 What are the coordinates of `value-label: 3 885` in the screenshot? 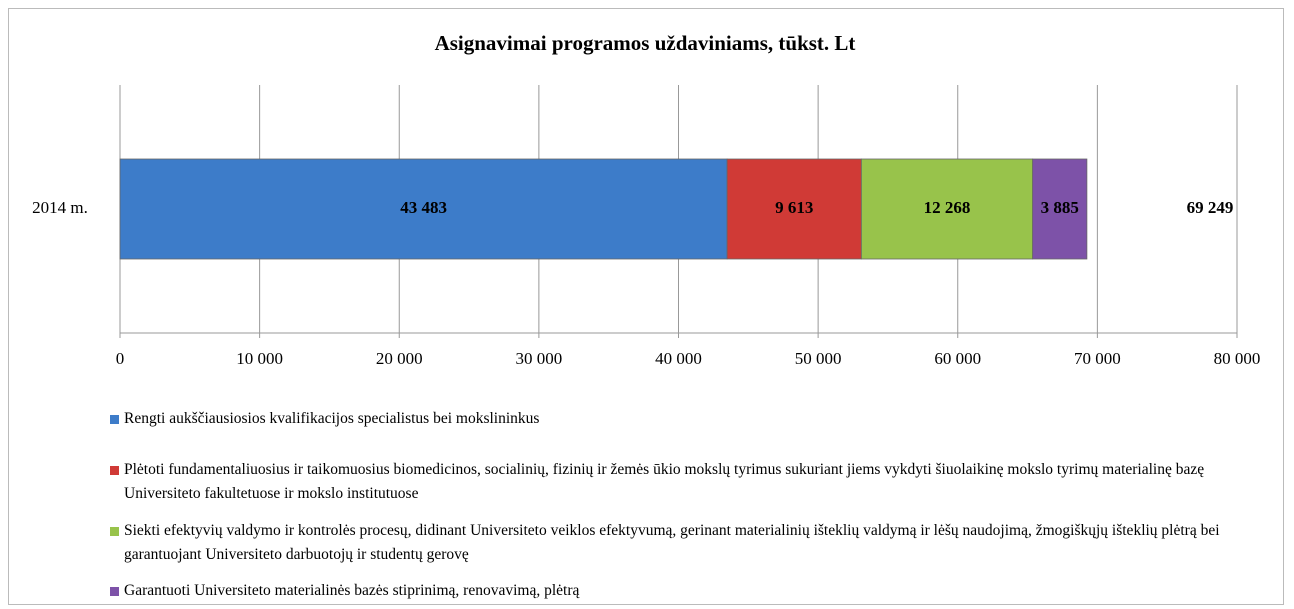 It's located at (1060, 207).